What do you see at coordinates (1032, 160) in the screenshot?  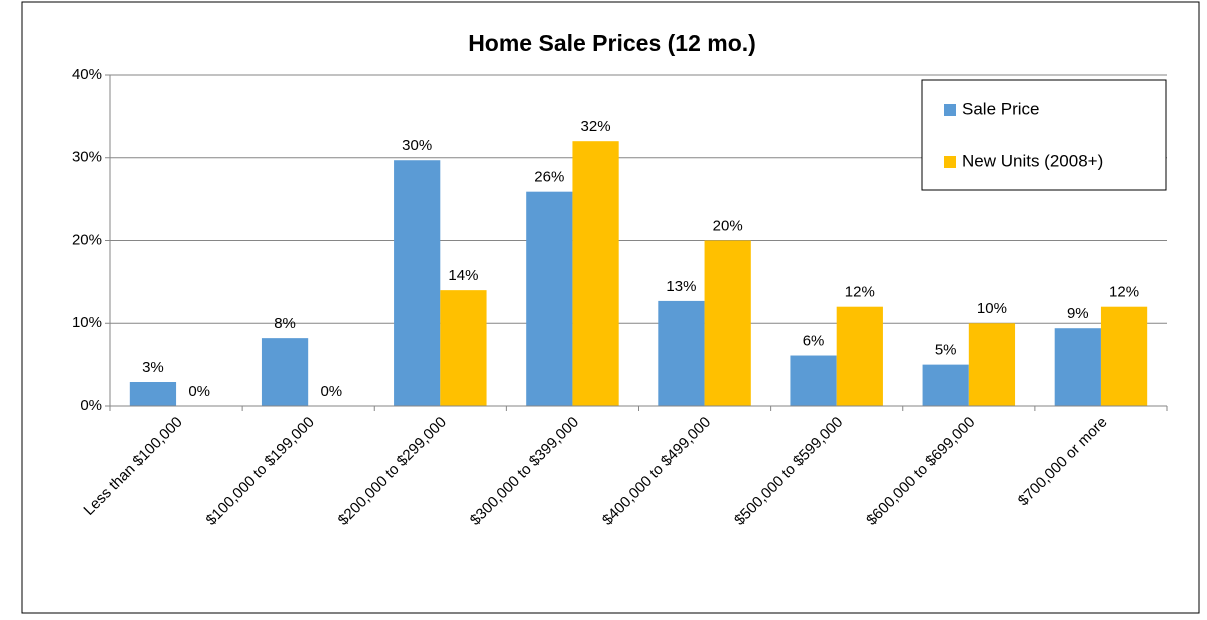 I see `legend-label: New Units (2008+)` at bounding box center [1032, 160].